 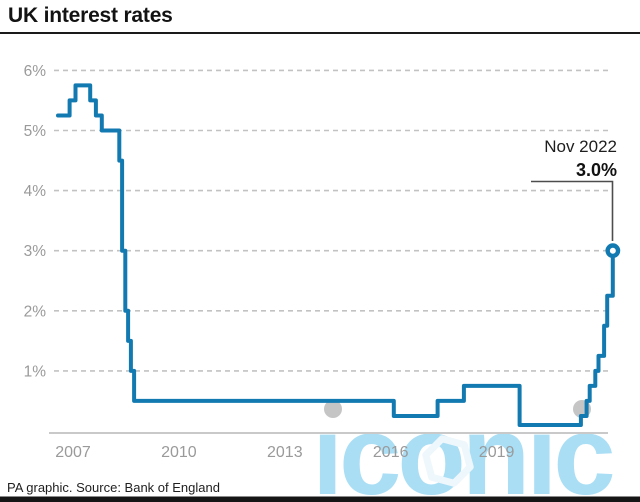 I want to click on x-axis: 2007 2010 2013 2016 2019, so click(x=328, y=446).